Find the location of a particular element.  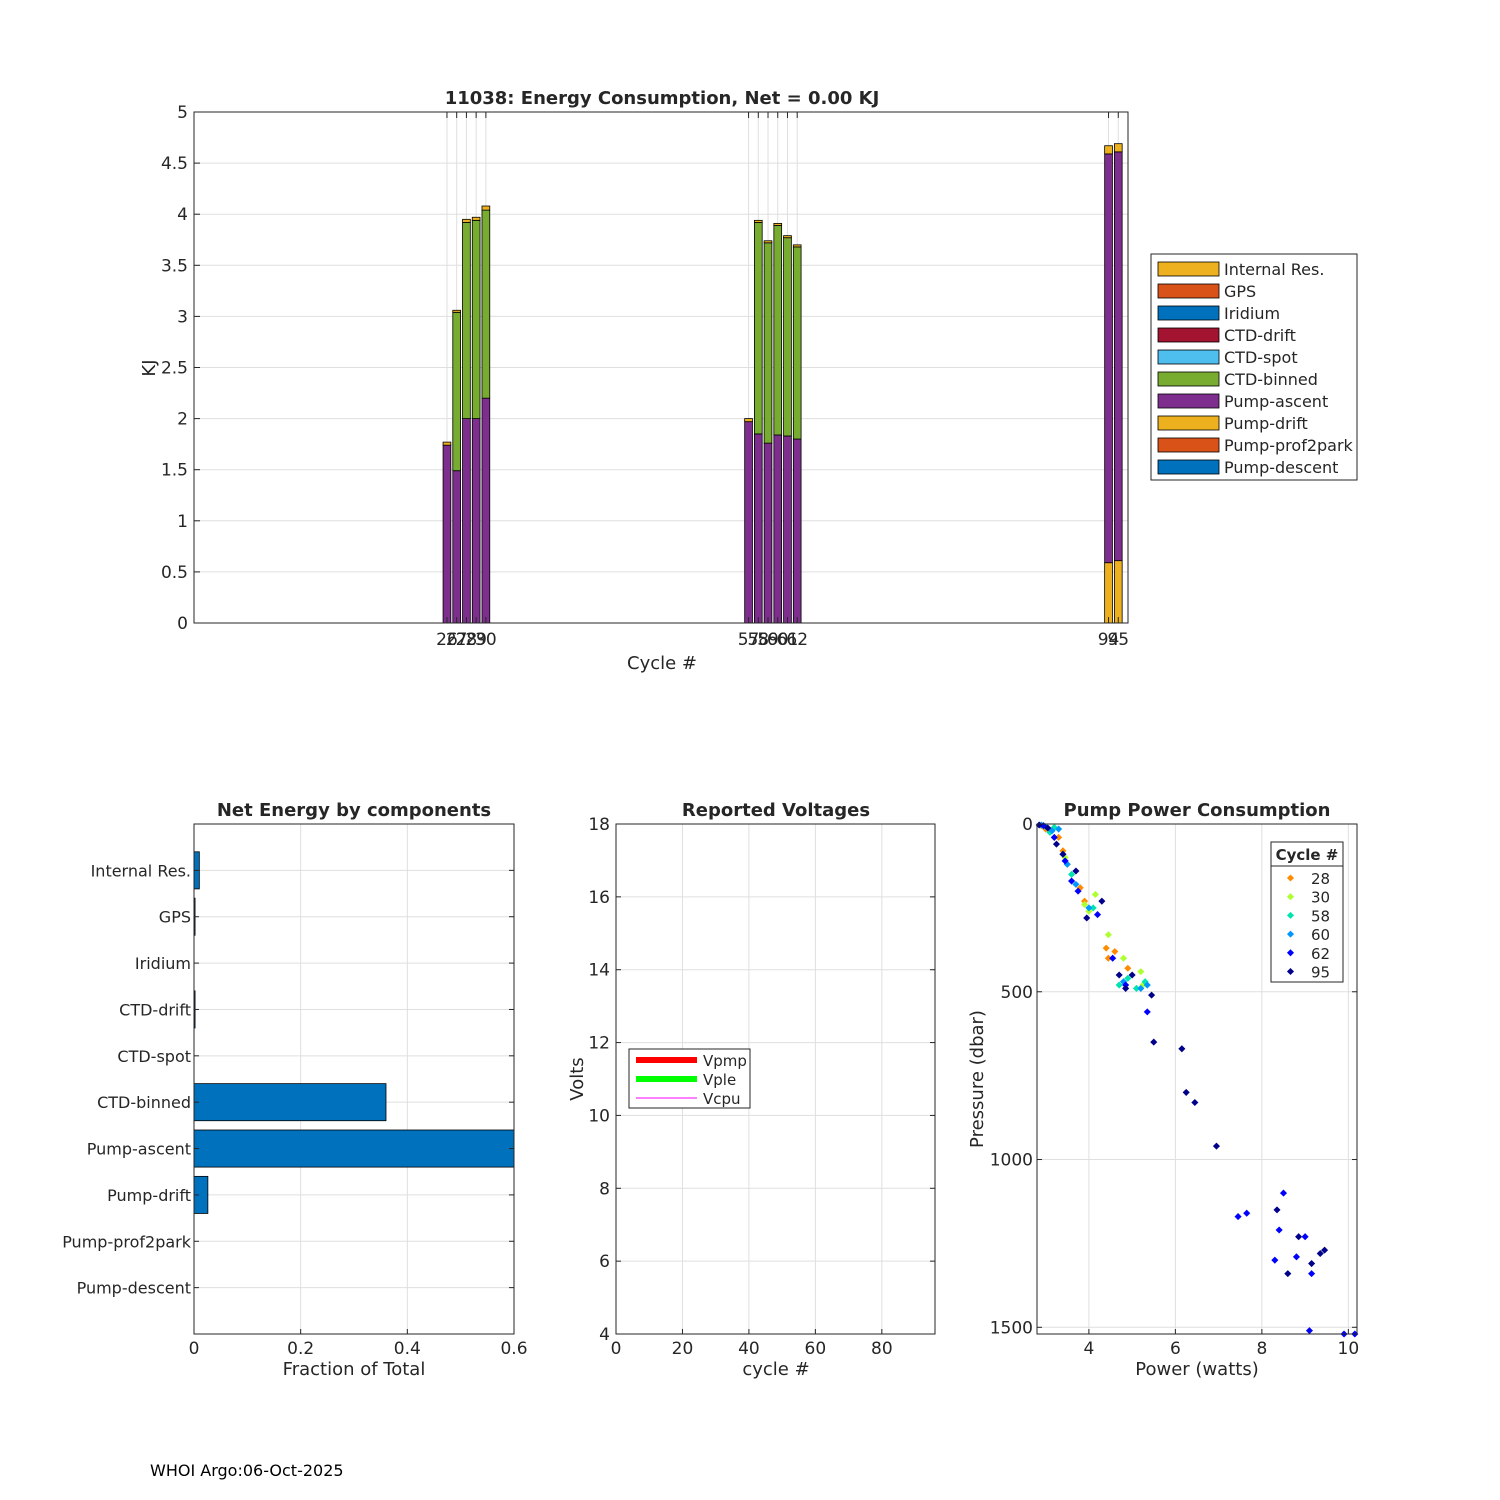

hbar-category-label: CTD-spot is located at coordinates (154, 1056).